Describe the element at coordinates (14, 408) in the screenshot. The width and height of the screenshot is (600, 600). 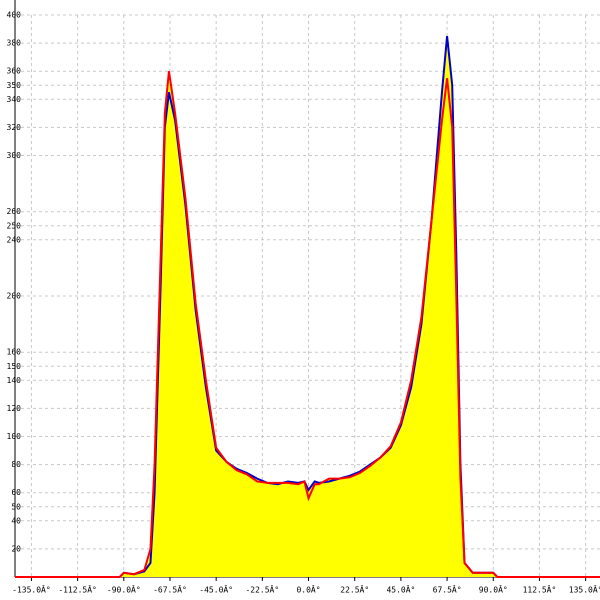
I see `y-tick-label: 120` at that location.